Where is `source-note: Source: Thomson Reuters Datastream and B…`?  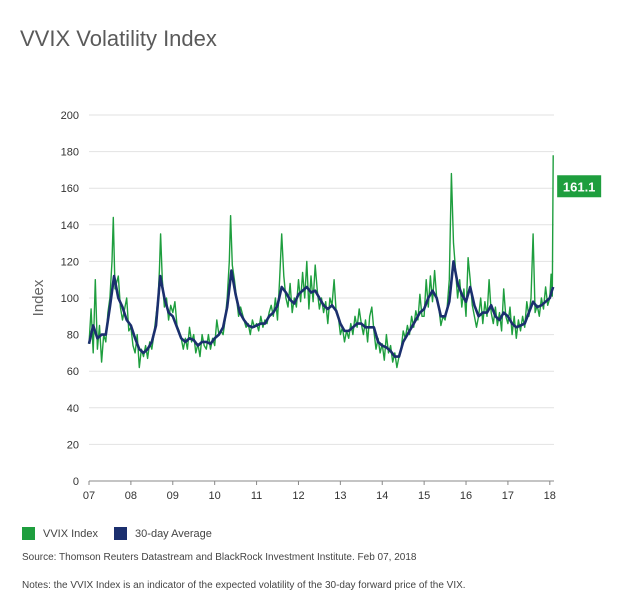
source-note: Source: Thomson Reuters Datastream and B… is located at coordinates (219, 557).